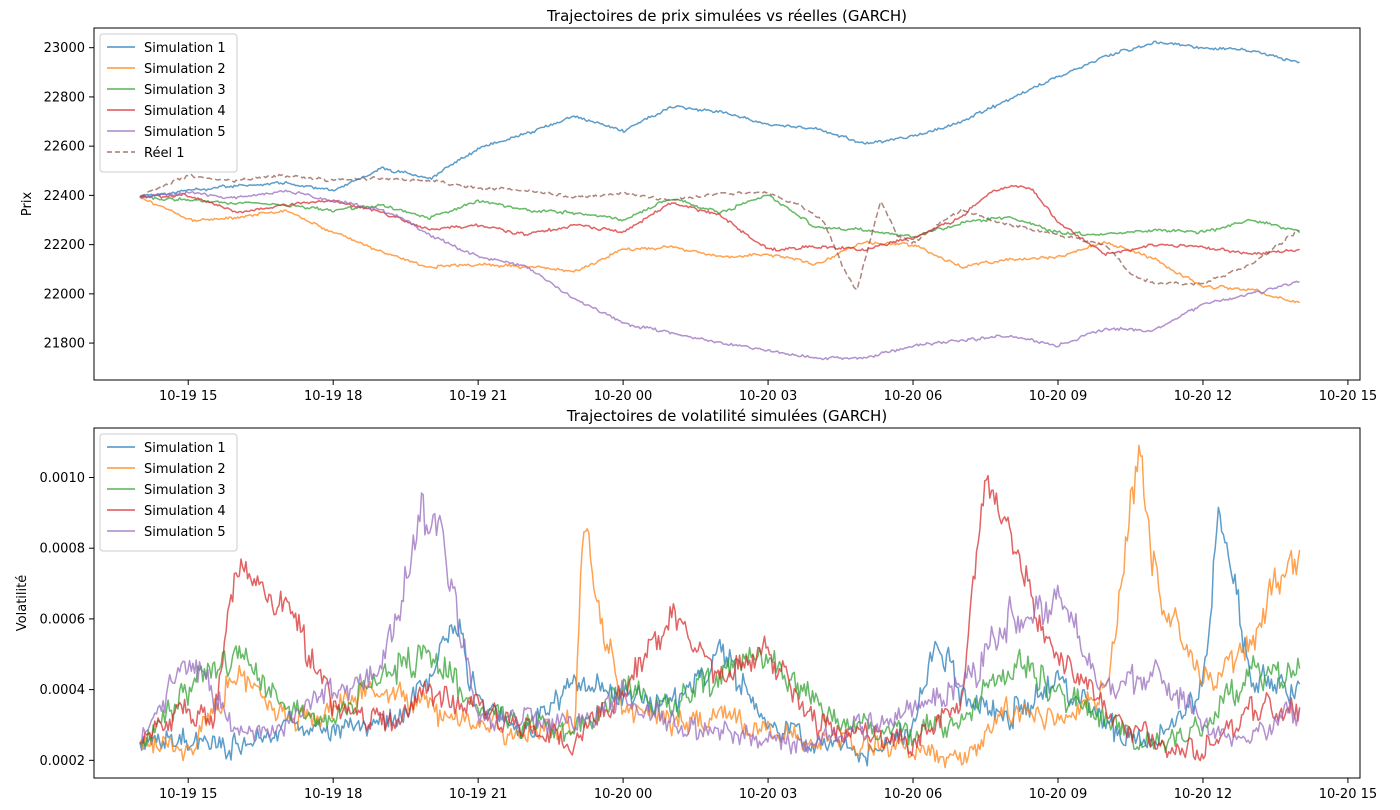  Describe the element at coordinates (63, 619) in the screenshot. I see `y-tick-label: 0.0006` at that location.